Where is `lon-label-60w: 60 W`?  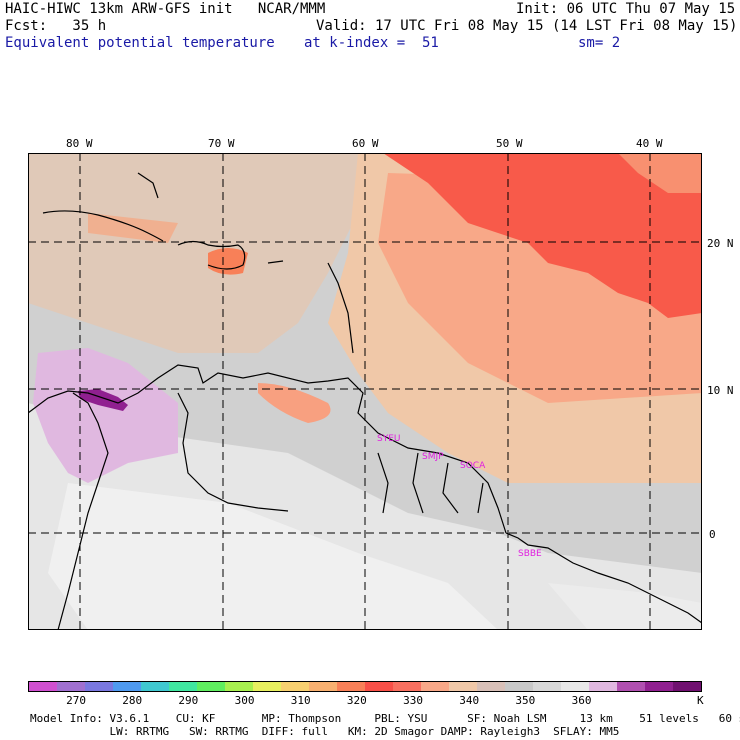
lon-label-60w: 60 W is located at coordinates (365, 143).